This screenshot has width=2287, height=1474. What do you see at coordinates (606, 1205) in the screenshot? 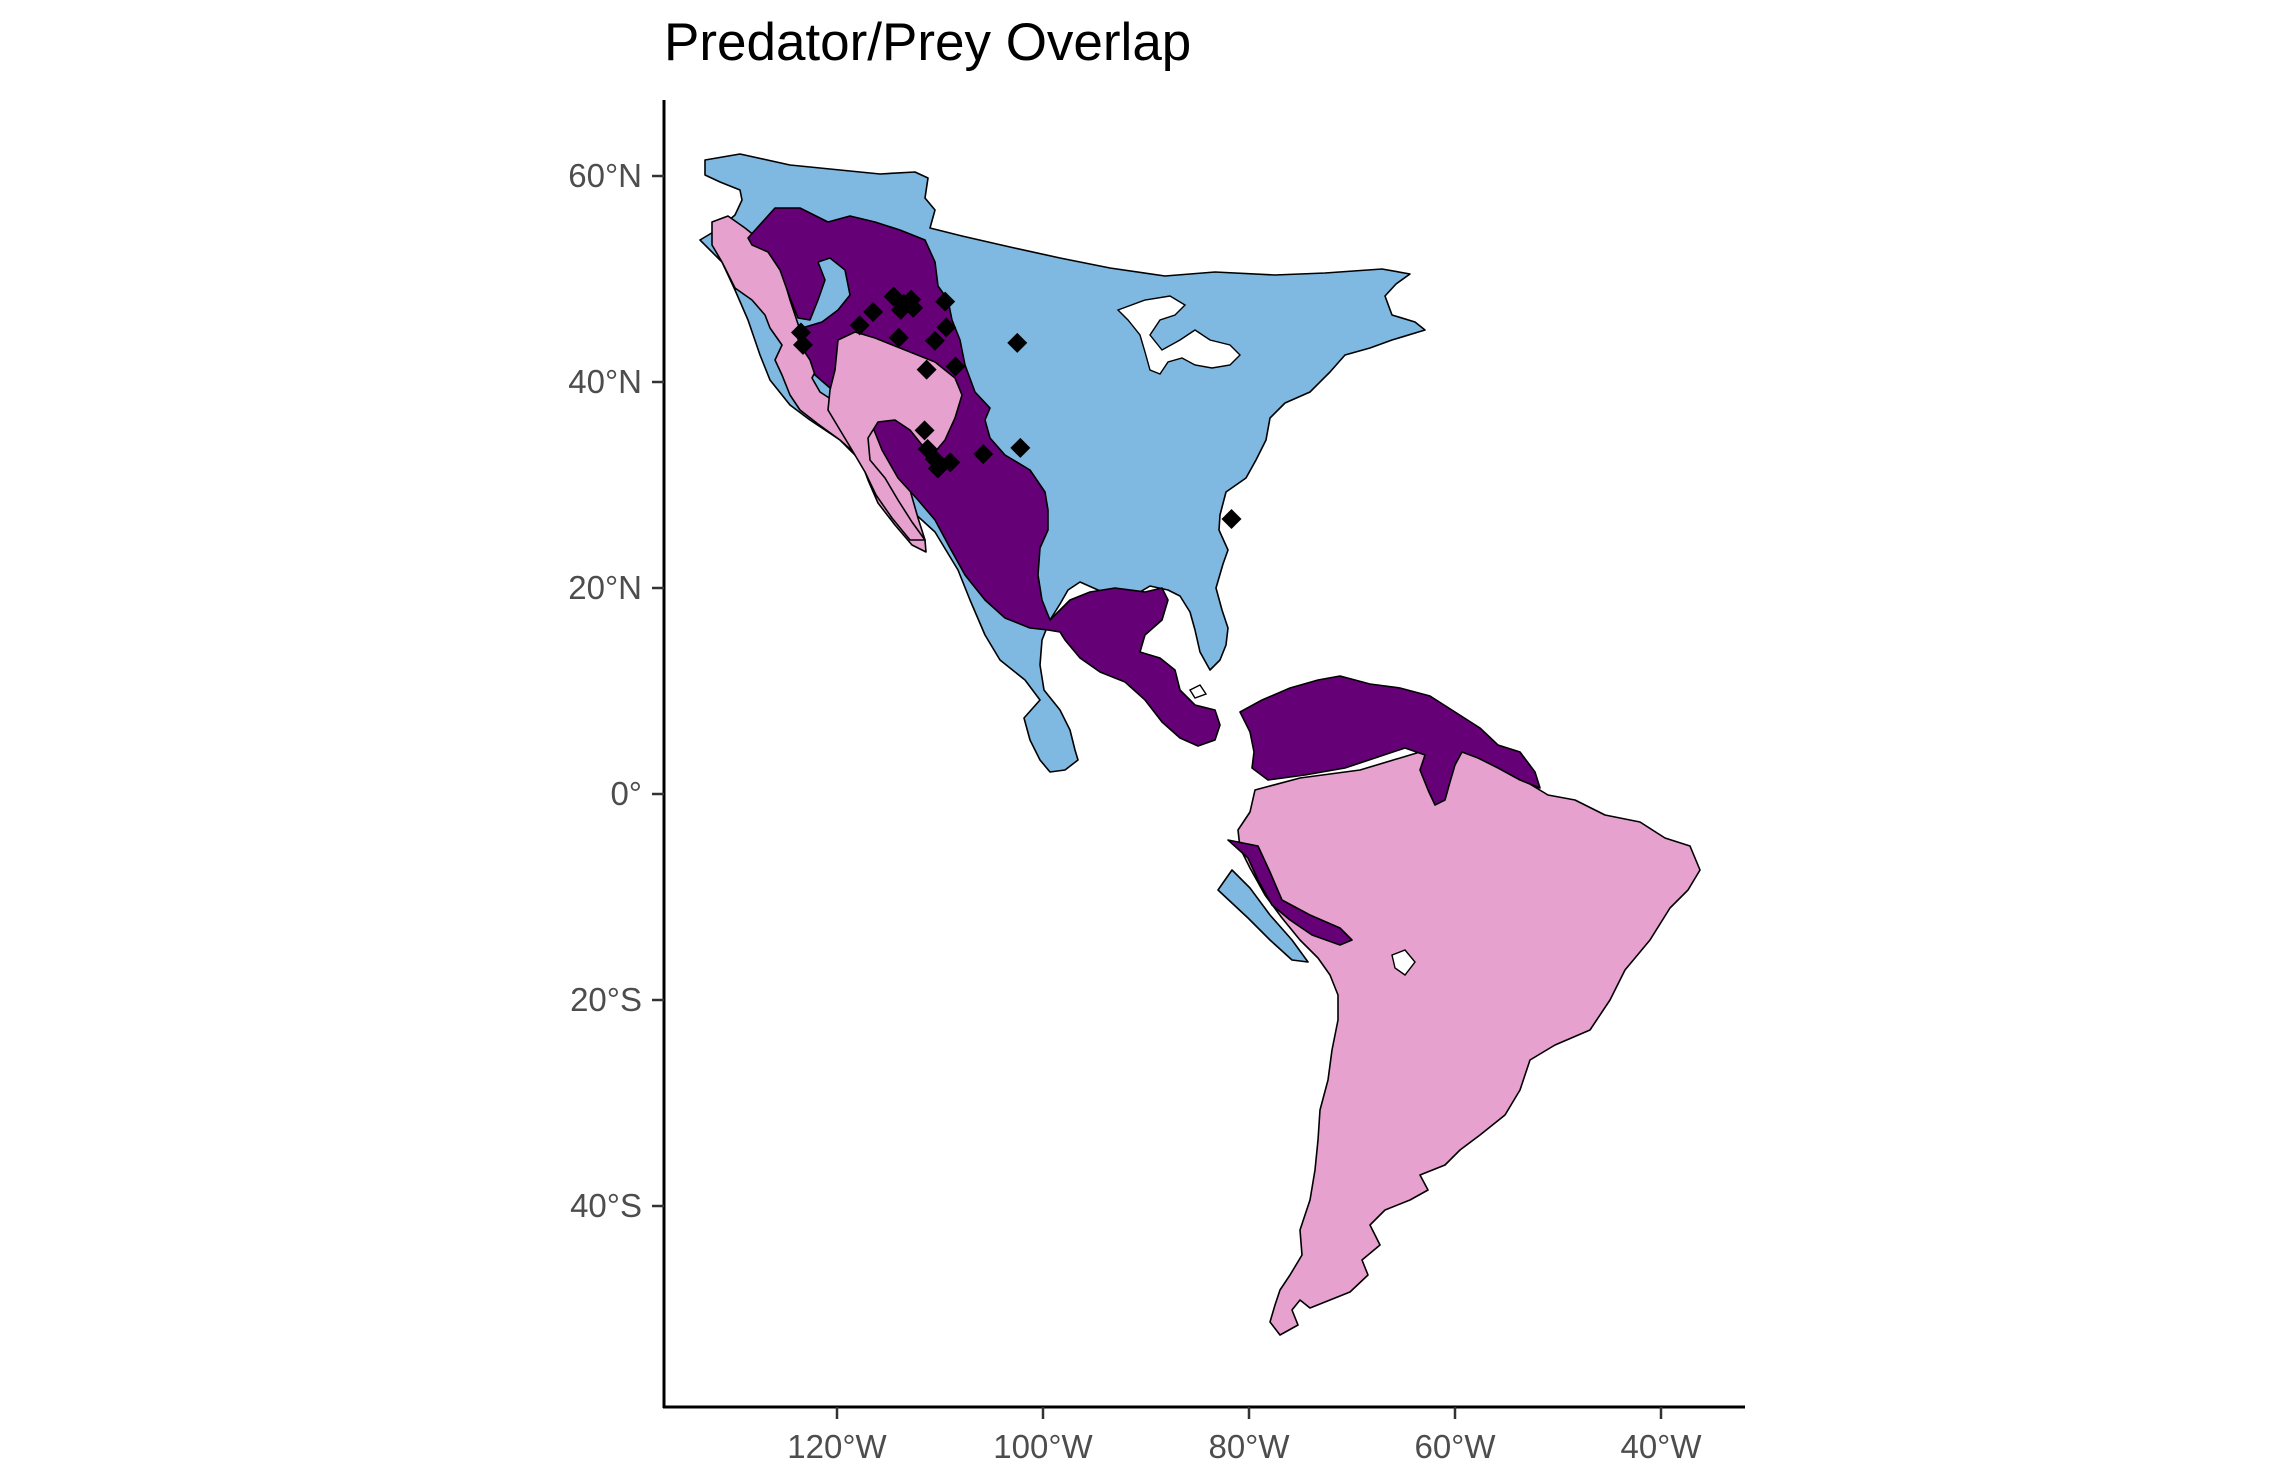
I see `y-tick-label: 40°S` at bounding box center [606, 1205].